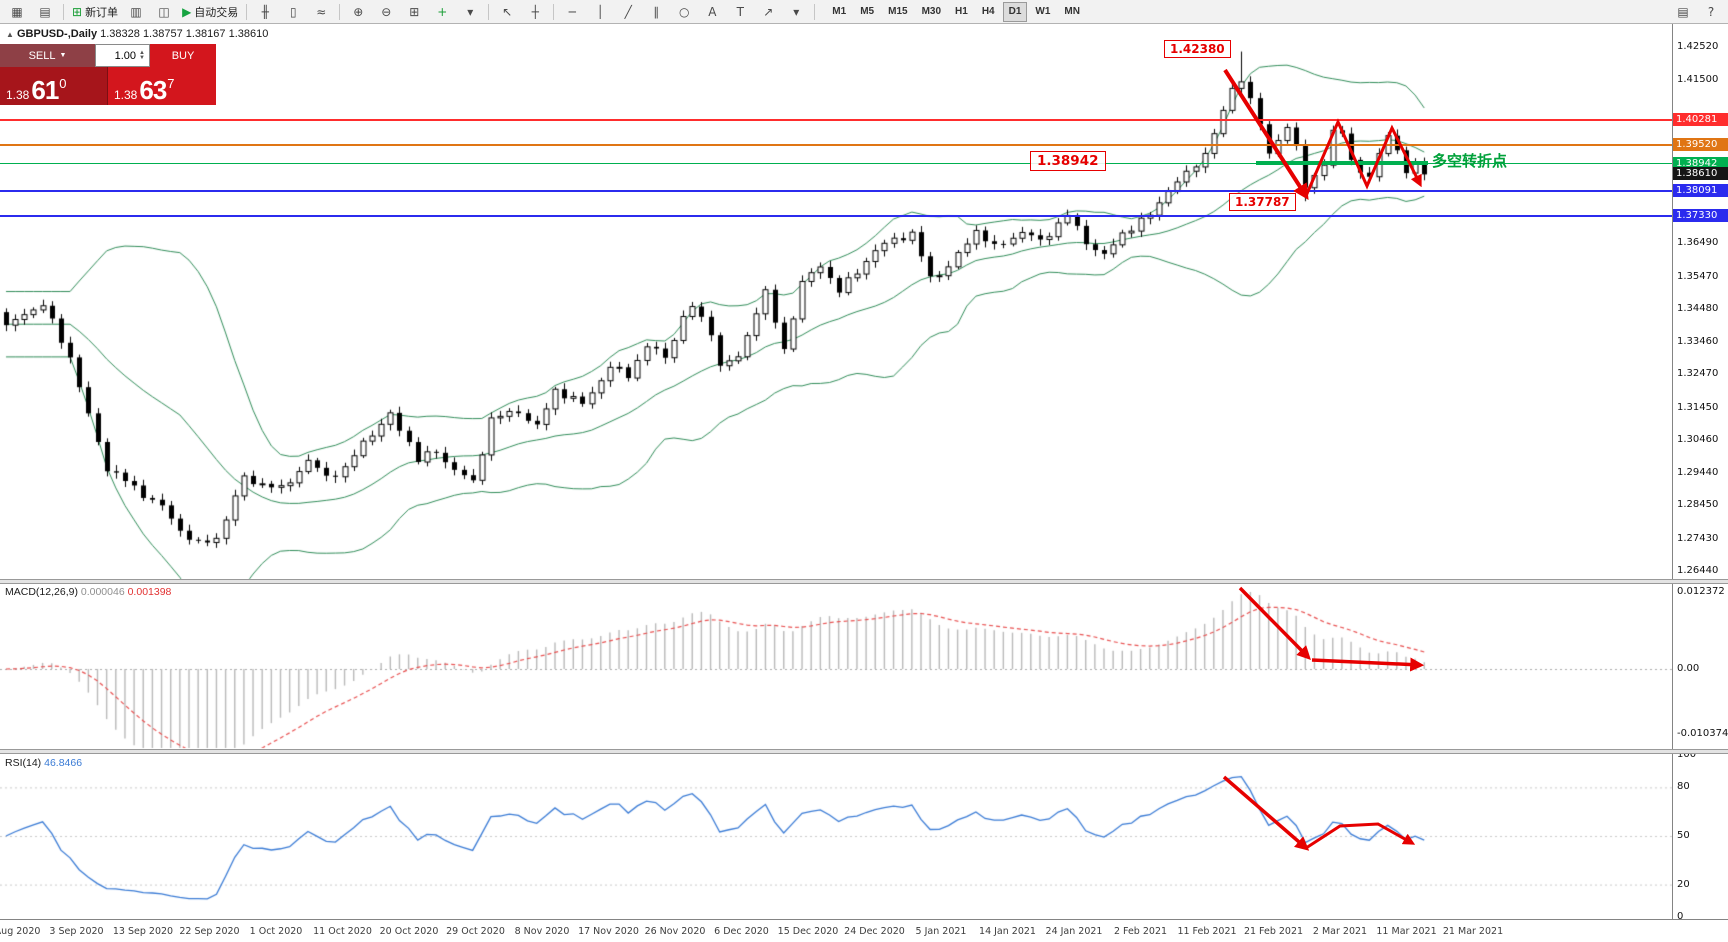 The height and width of the screenshot is (942, 1728). Describe the element at coordinates (931, 11) in the screenshot. I see `timeframe-m30: M30` at that location.